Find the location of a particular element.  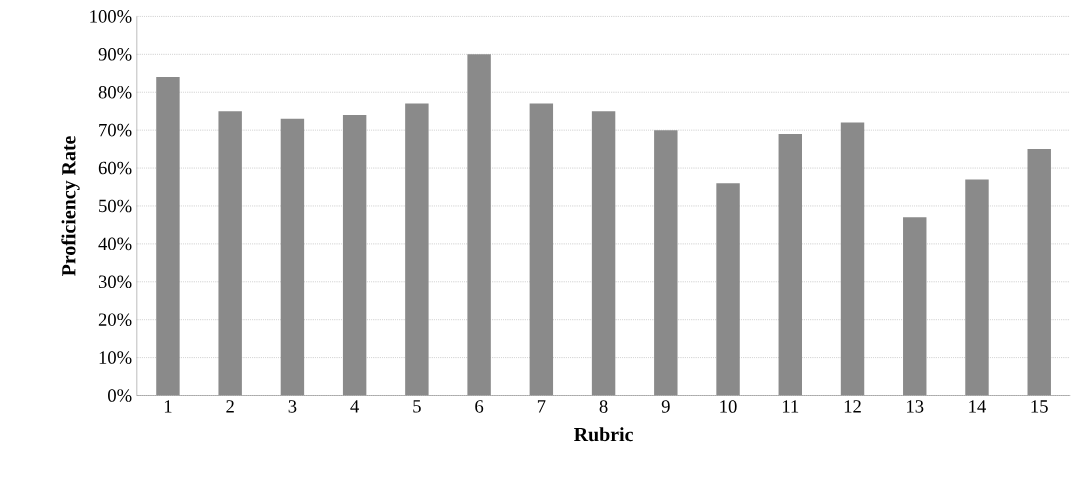

x-tick-label: 7 is located at coordinates (541, 406).